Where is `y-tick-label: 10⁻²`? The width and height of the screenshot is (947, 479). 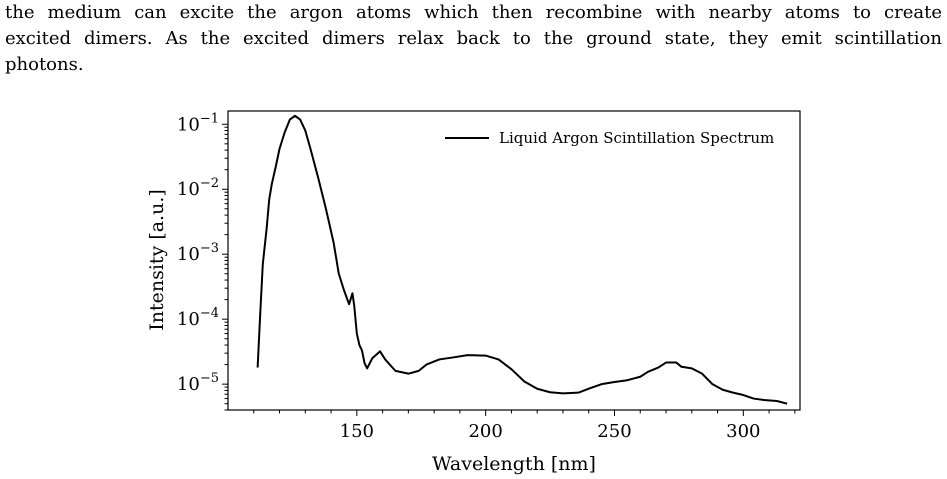
y-tick-label: 10⁻² is located at coordinates (198, 188).